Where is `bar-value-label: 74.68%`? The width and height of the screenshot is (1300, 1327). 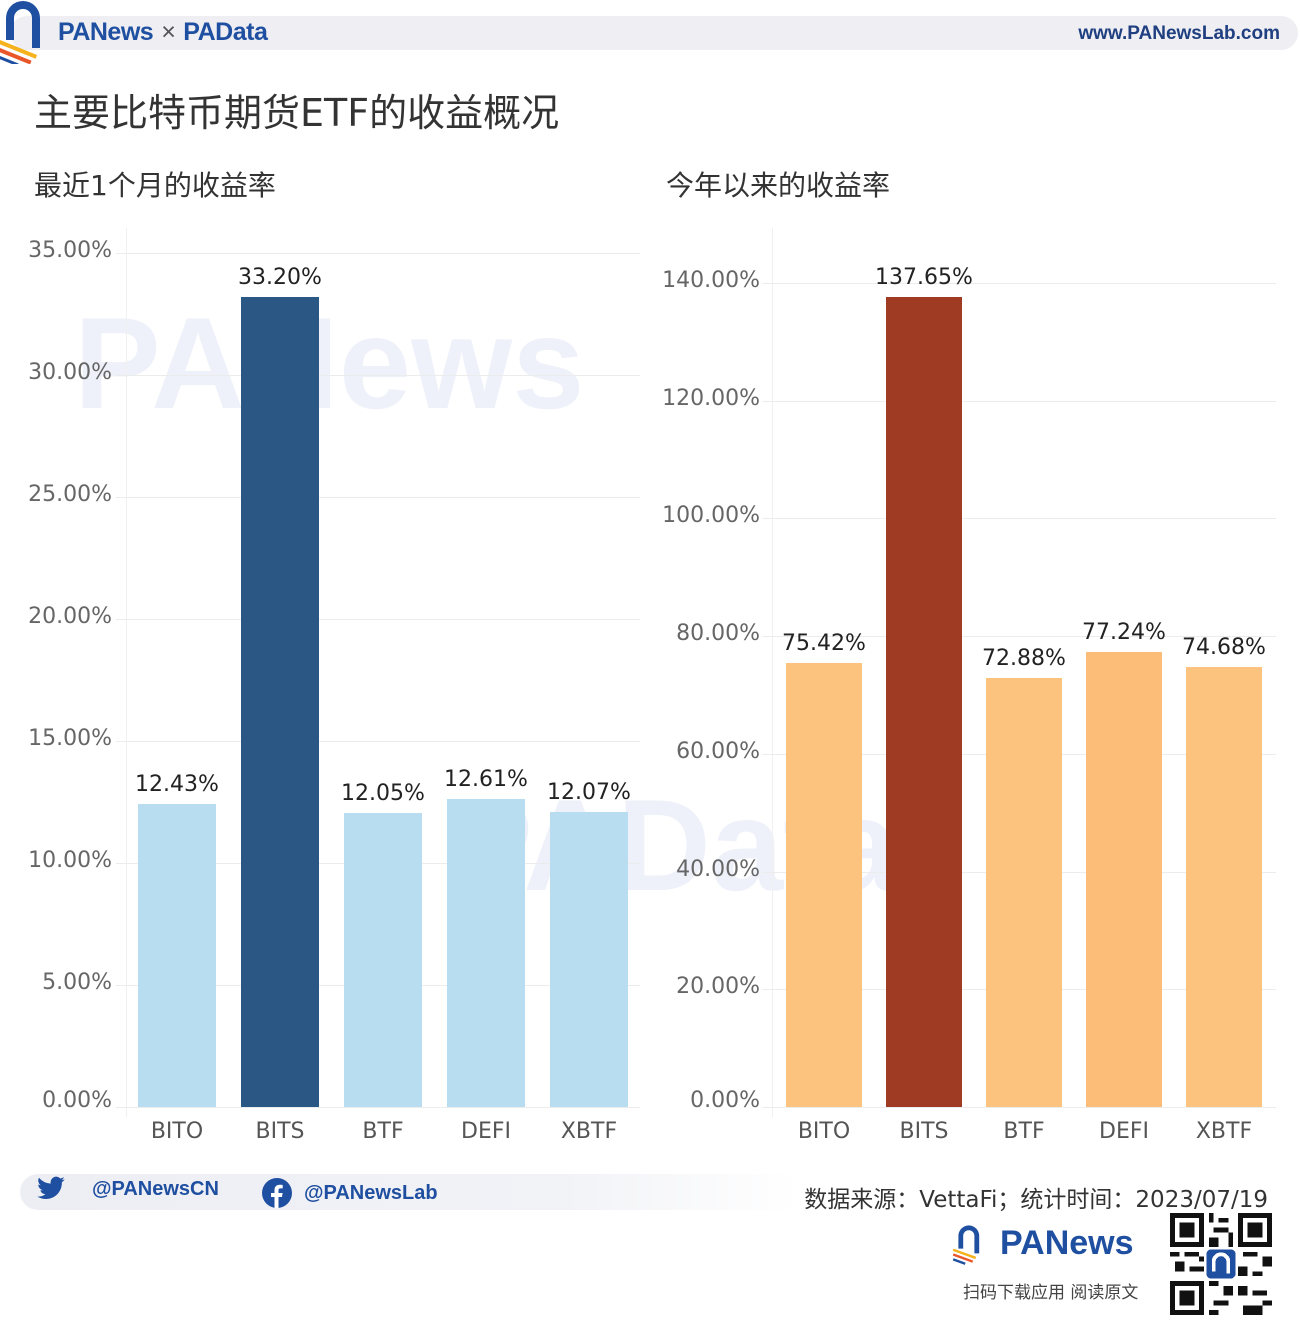 bar-value-label: 74.68% is located at coordinates (1224, 648).